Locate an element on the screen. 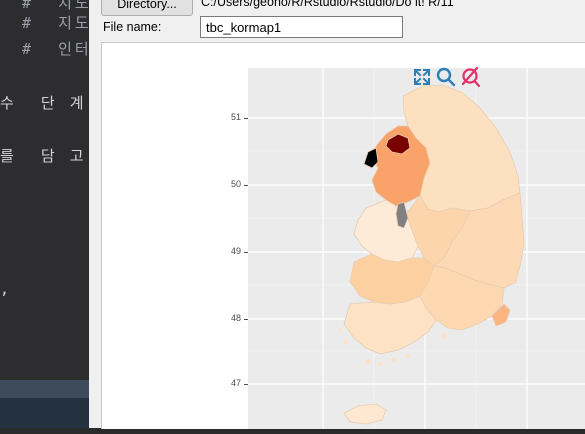  editor-line: 수 단 계 is located at coordinates (43, 103).